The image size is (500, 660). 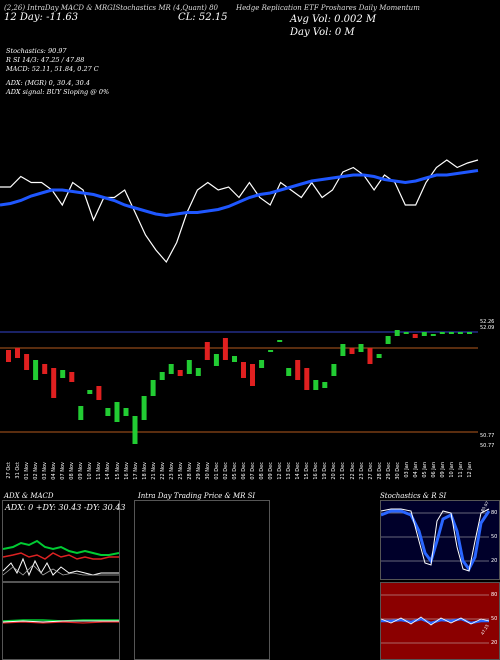 What do you see at coordinates (162, 471) in the screenshot?
I see `date-label: 22 Nov` at bounding box center [162, 471].